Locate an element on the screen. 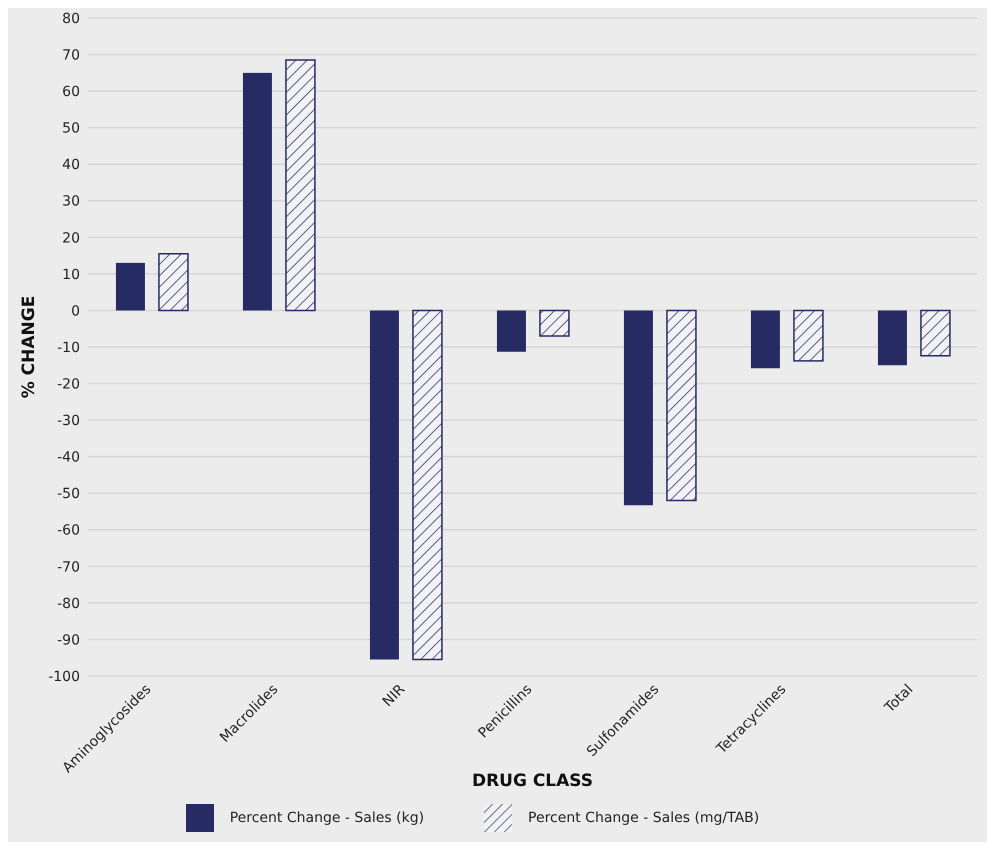  y-tick-label: -40 is located at coordinates (68, 458).